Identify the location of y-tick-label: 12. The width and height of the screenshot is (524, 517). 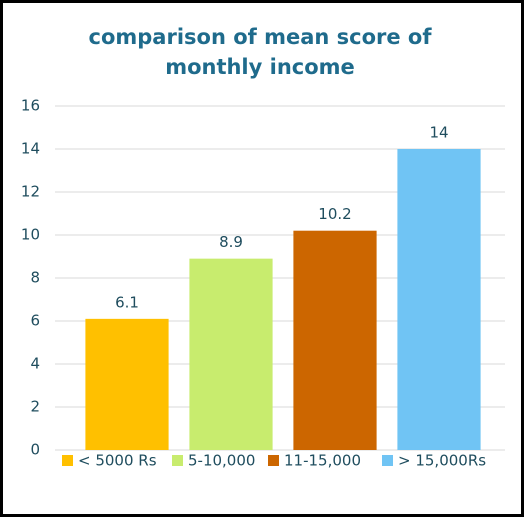
(30, 192).